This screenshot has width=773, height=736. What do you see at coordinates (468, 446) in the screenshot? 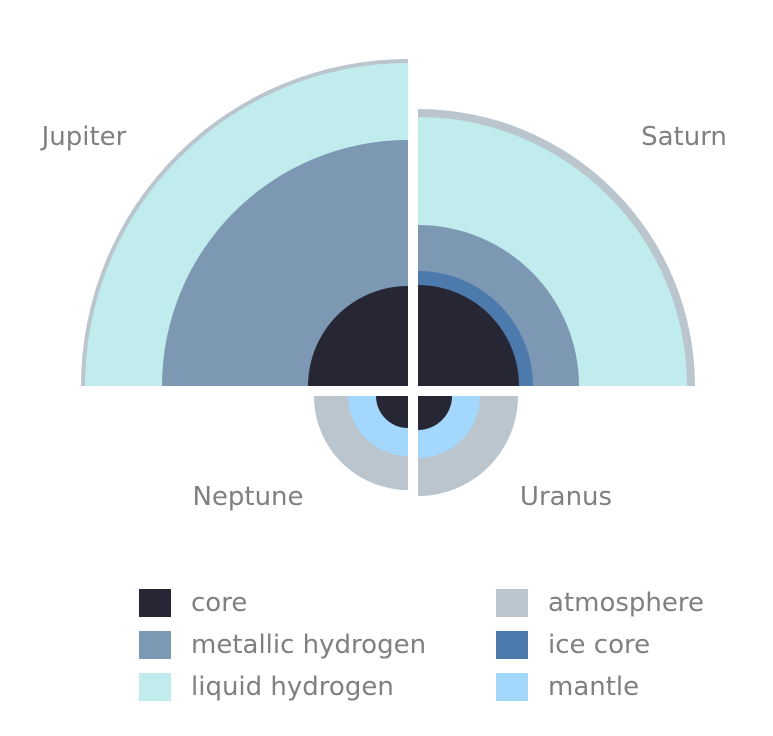
I see `uranus-quadrant` at bounding box center [468, 446].